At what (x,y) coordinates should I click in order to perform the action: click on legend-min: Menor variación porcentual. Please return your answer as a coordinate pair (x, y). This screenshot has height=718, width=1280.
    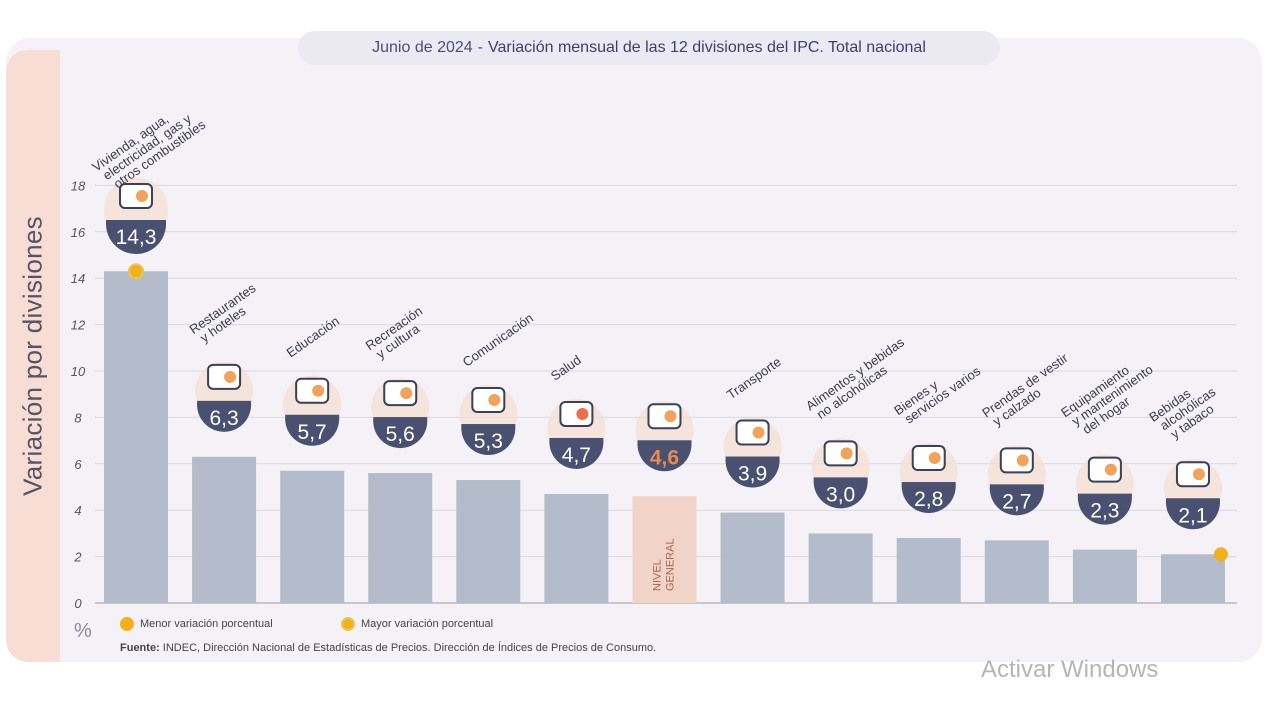
    Looking at the image, I should click on (196, 624).